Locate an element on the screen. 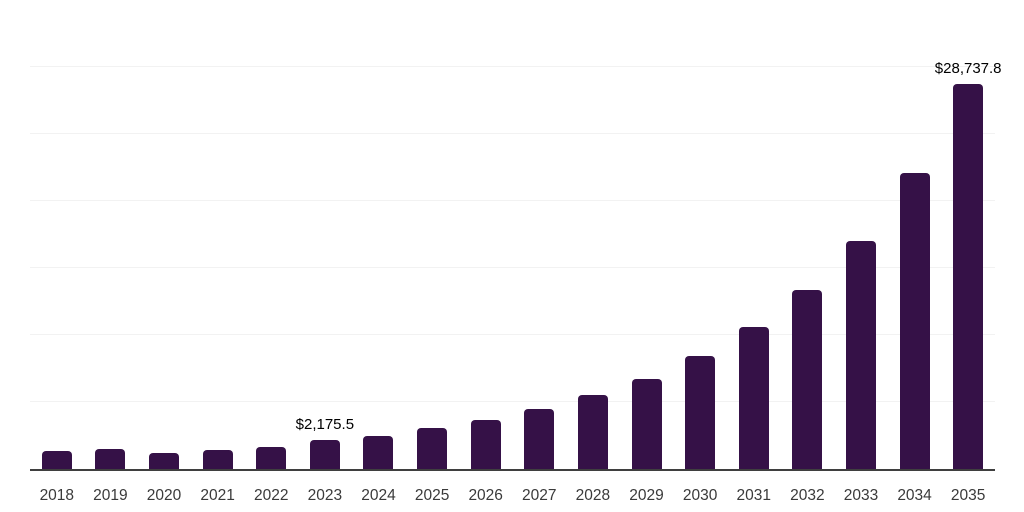 The width and height of the screenshot is (1024, 512). bar-value-label-2023: $2,175.5 is located at coordinates (325, 424).